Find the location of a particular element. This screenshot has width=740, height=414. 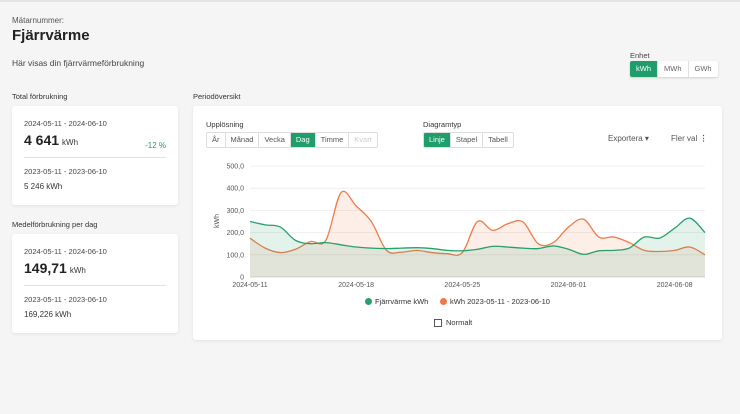

y-tick-label: 400,0 is located at coordinates (235, 189).